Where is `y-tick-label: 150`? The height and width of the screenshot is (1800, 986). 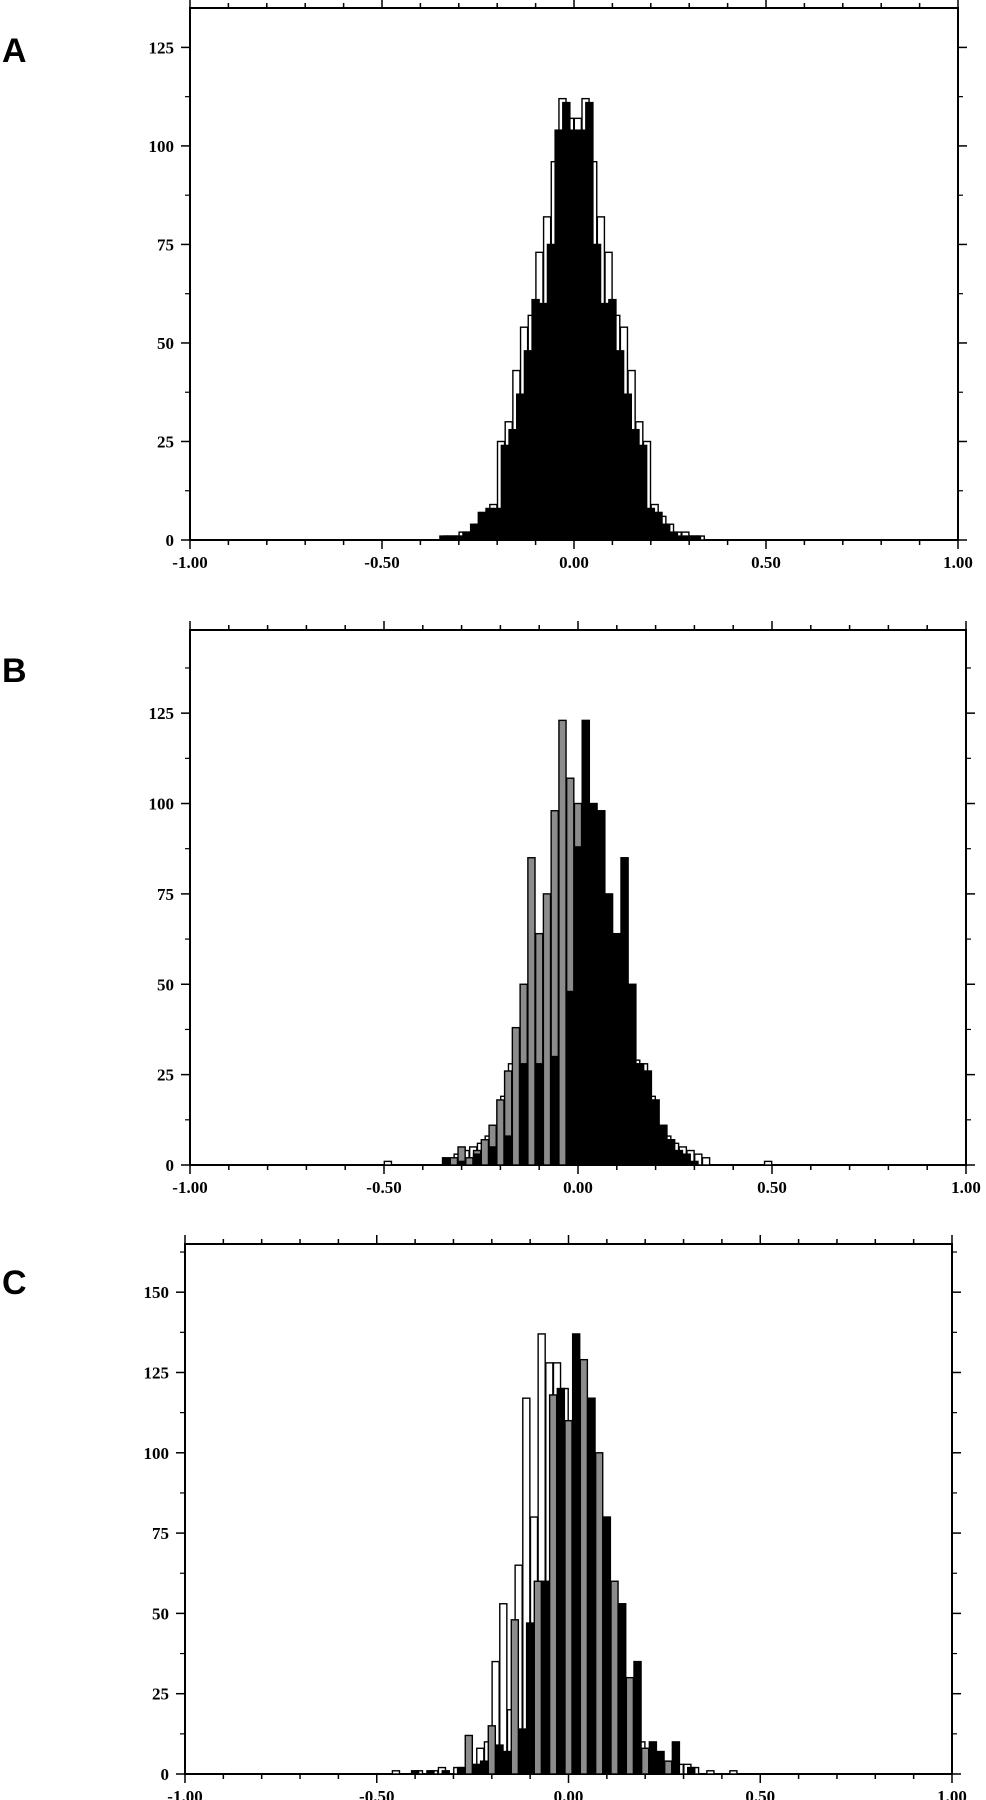 y-tick-label: 150 is located at coordinates (157, 1292).